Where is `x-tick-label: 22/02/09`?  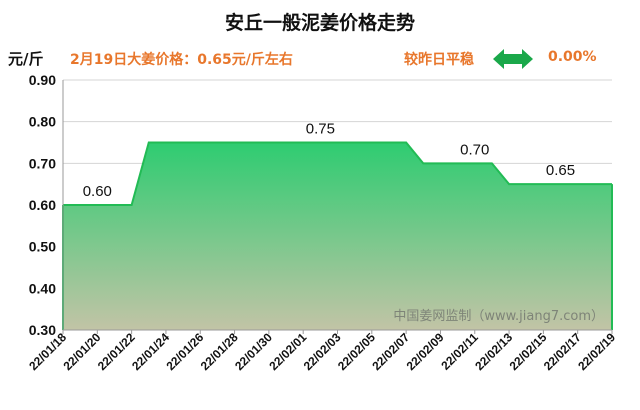 x-tick-label: 22/02/09 is located at coordinates (425, 351).